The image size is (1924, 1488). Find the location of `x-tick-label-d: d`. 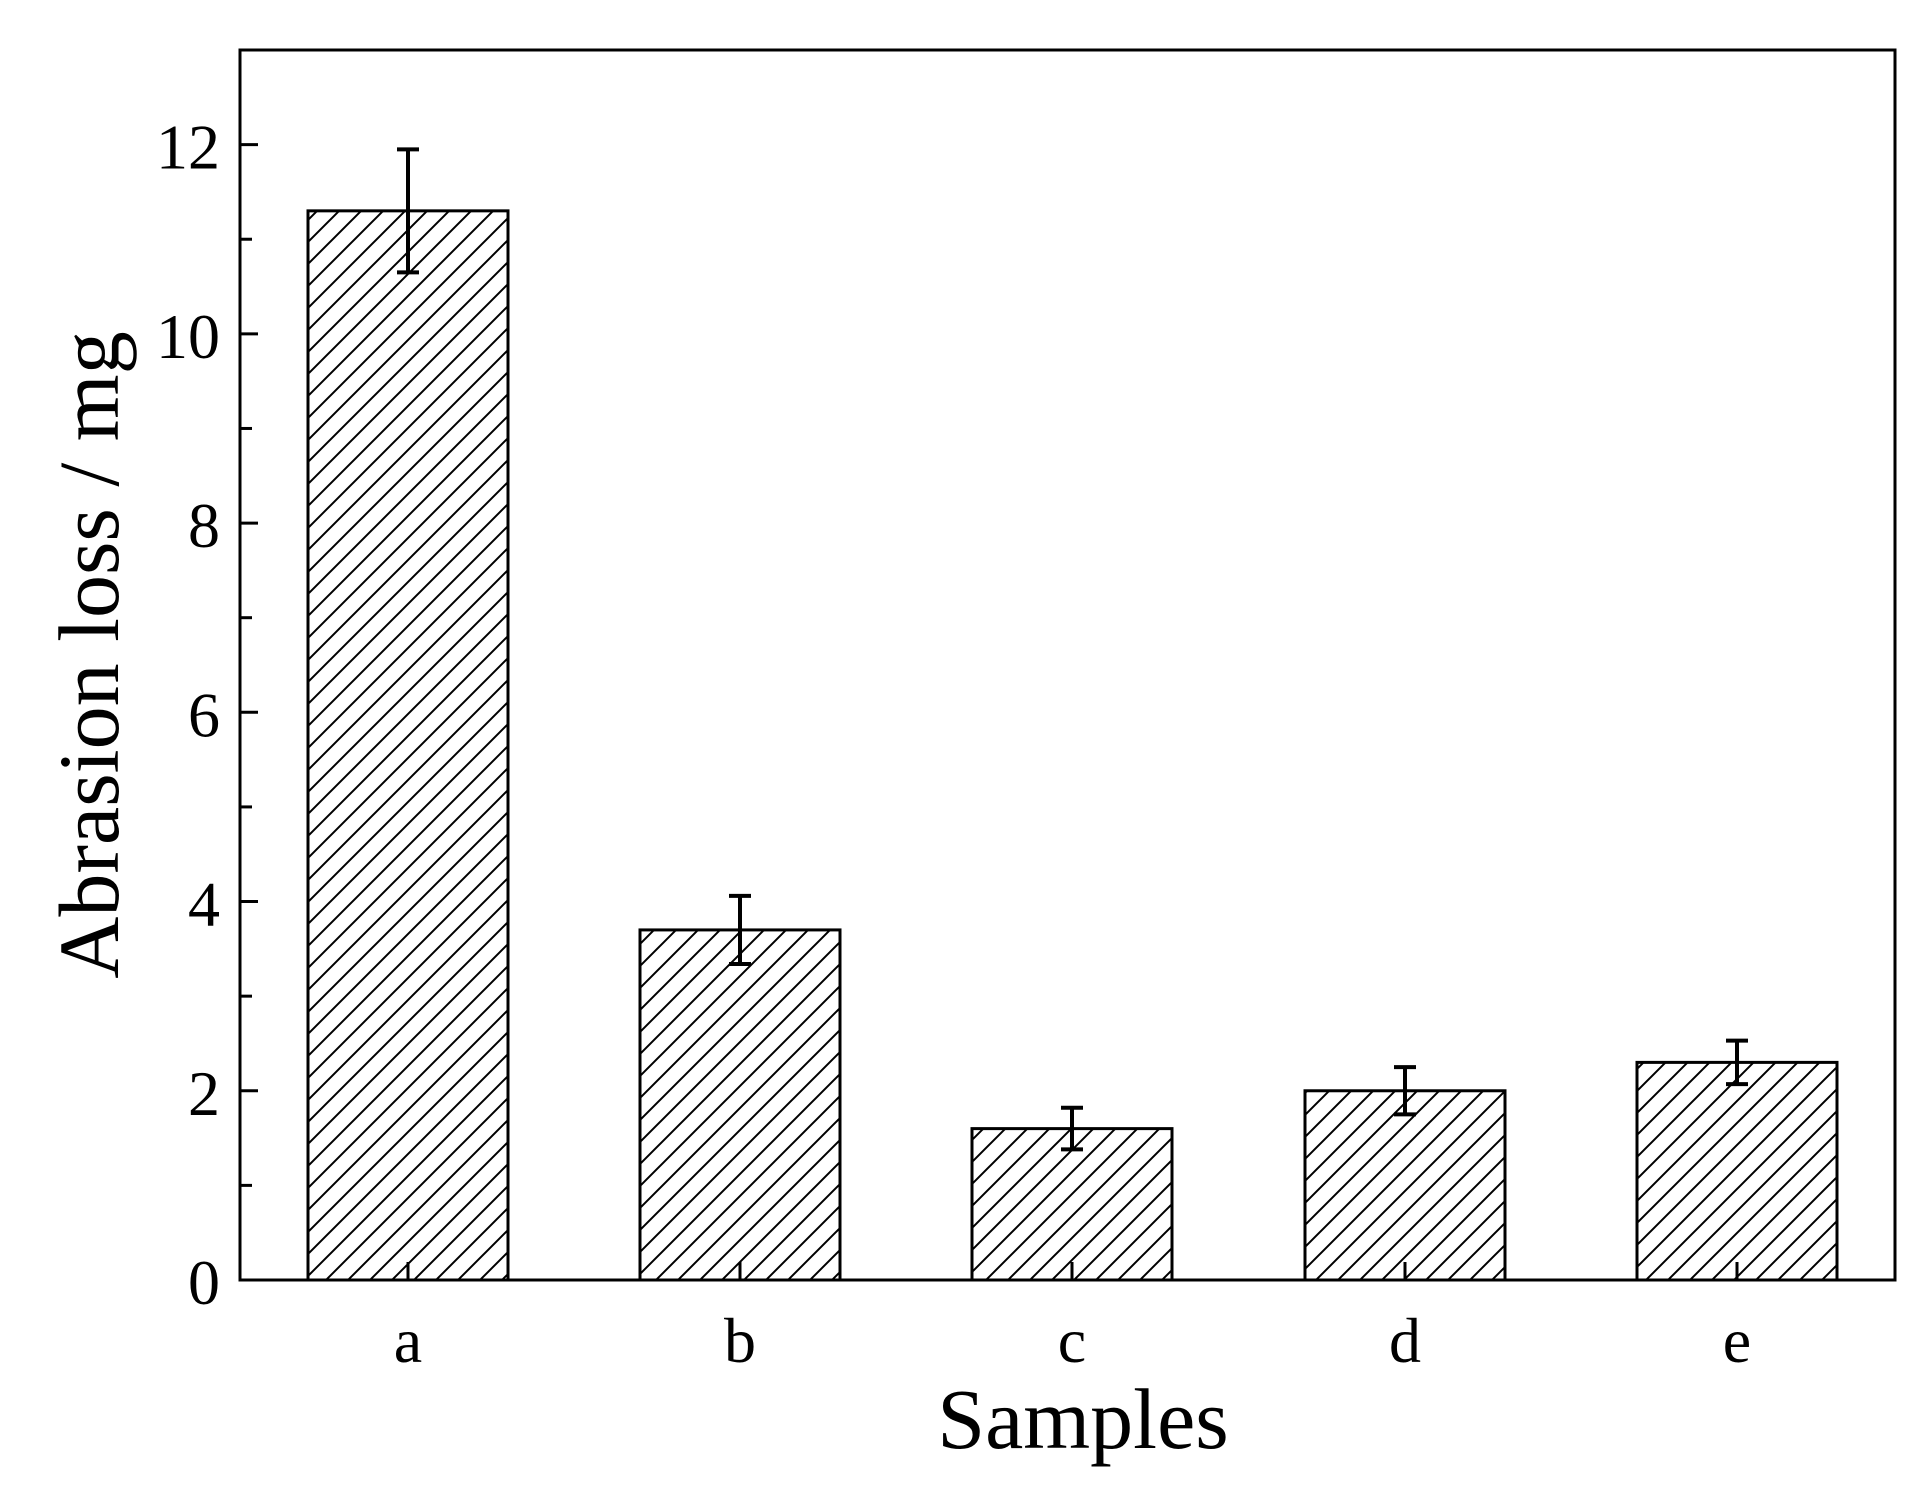

x-tick-label-d: d is located at coordinates (1405, 1340).